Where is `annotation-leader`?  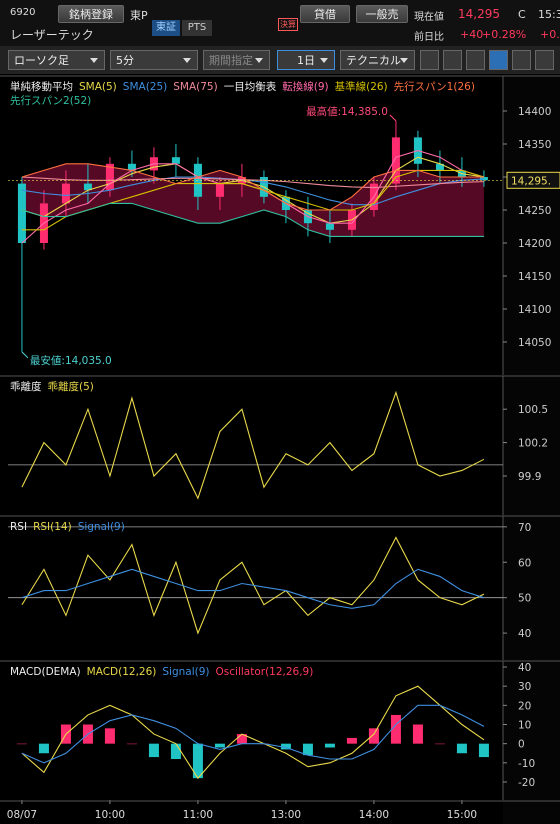 annotation-leader is located at coordinates (393, 118).